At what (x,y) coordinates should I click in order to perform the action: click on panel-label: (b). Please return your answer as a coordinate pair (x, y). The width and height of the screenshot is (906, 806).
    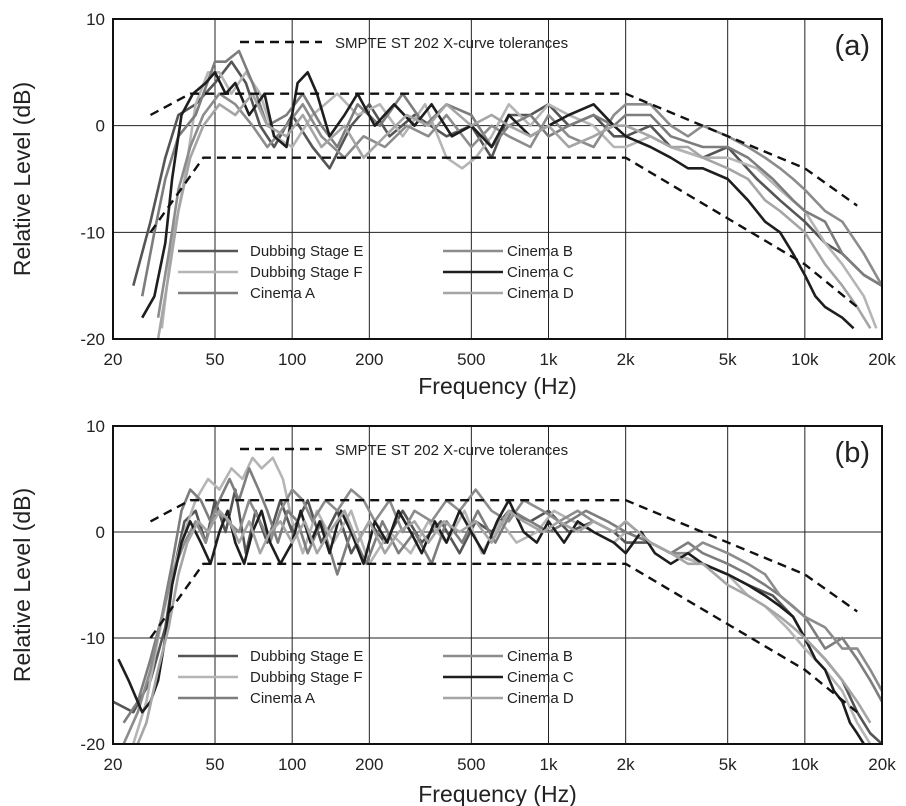
    Looking at the image, I should click on (852, 453).